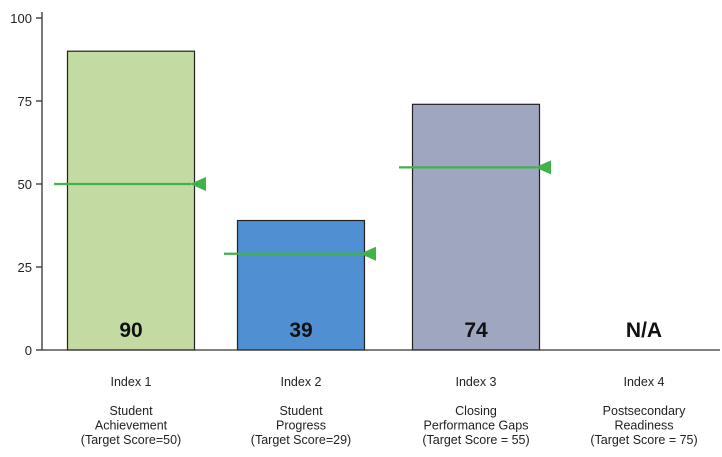 Image resolution: width=722 pixels, height=457 pixels. What do you see at coordinates (301, 411) in the screenshot?
I see `category-name-label-2: Student` at bounding box center [301, 411].